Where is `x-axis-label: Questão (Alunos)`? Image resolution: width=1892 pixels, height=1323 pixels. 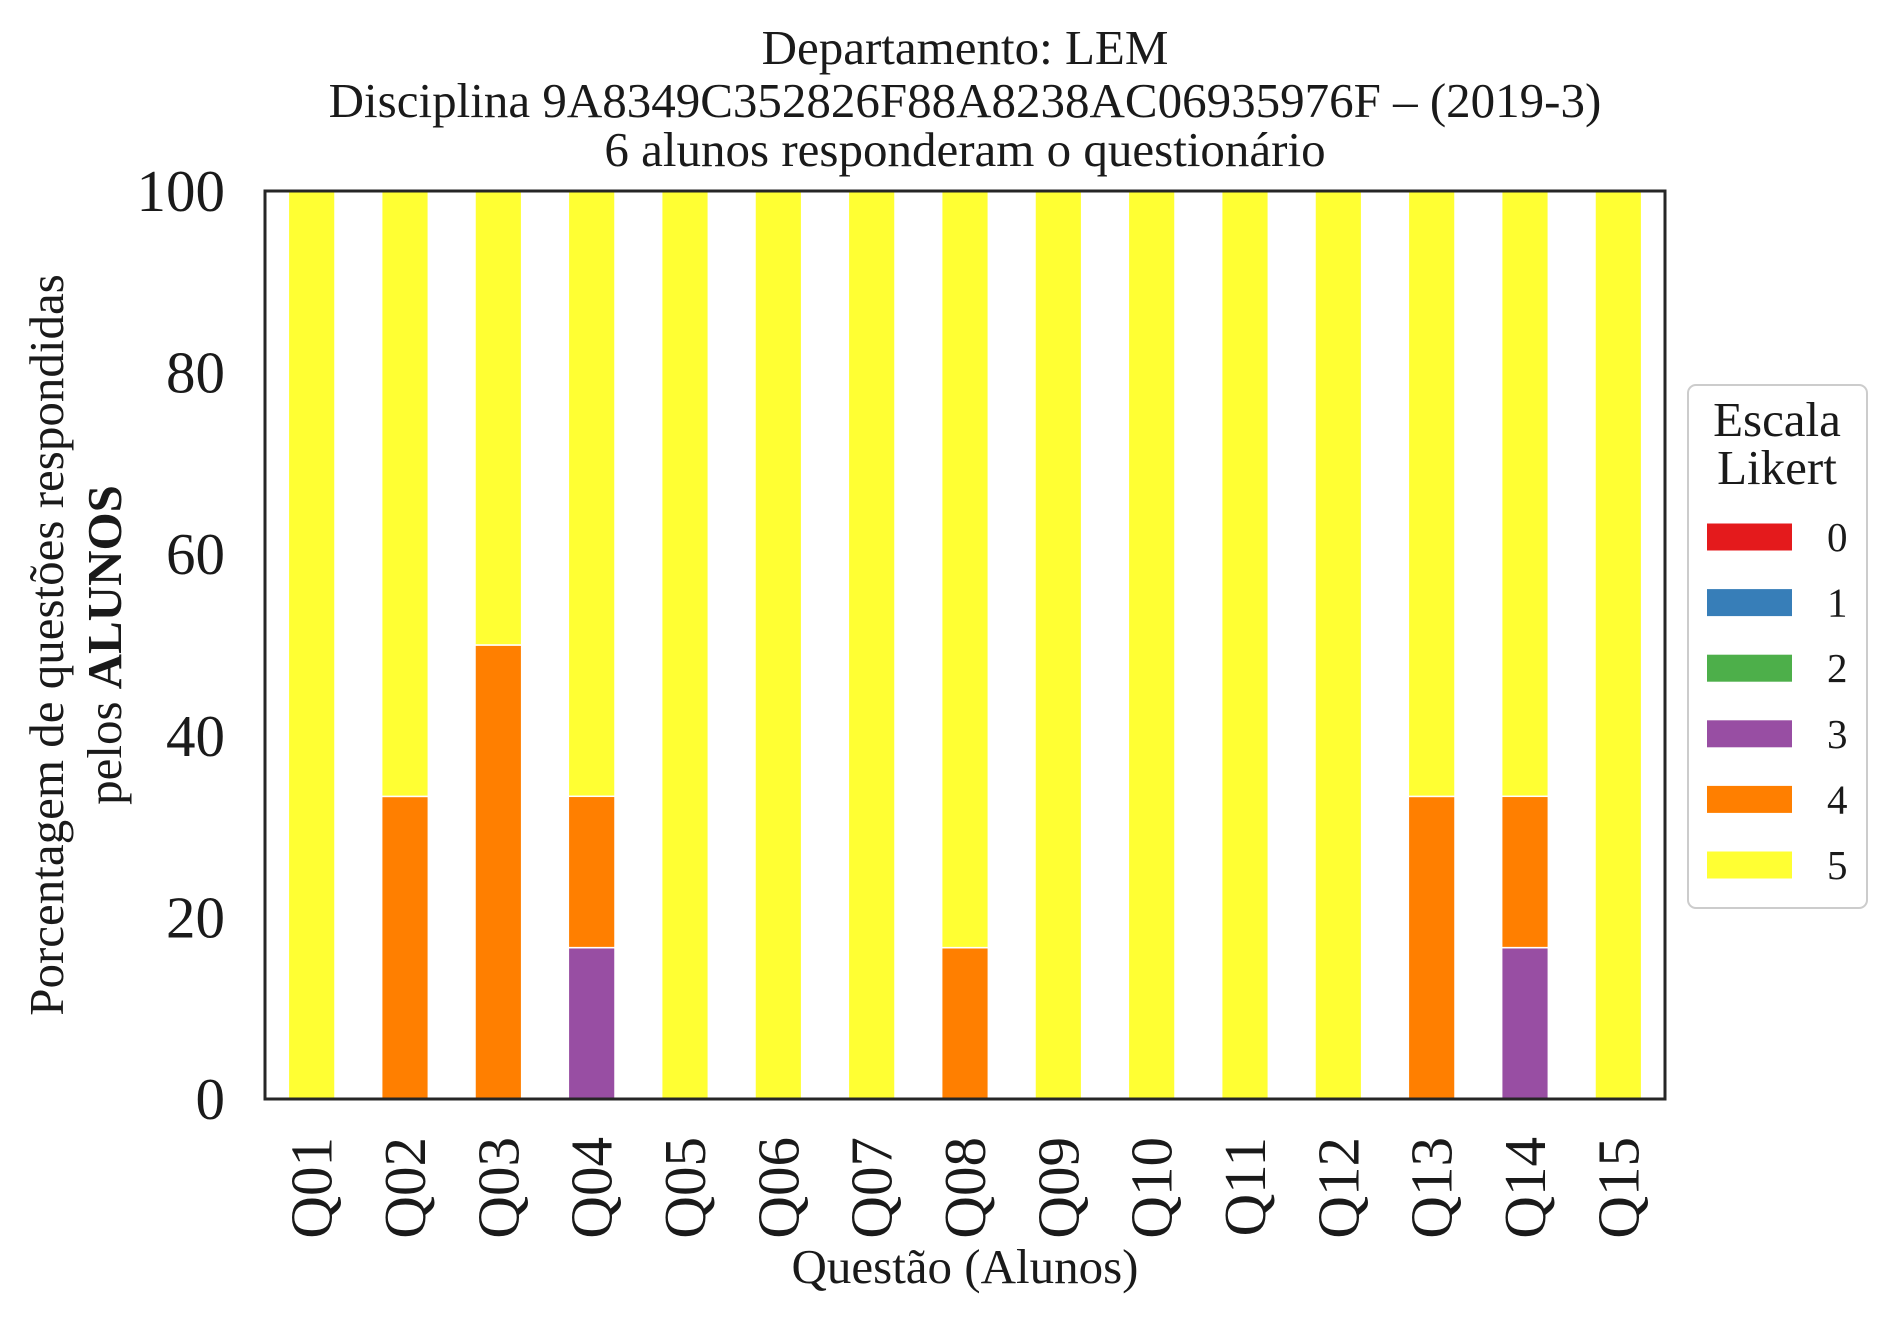
x-axis-label: Questão (Alunos) is located at coordinates (964, 1266).